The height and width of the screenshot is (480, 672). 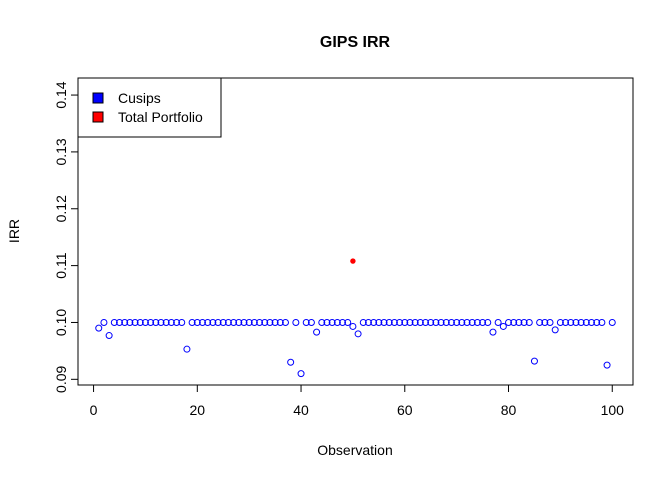 What do you see at coordinates (353, 261) in the screenshot?
I see `total-portfolio-point` at bounding box center [353, 261].